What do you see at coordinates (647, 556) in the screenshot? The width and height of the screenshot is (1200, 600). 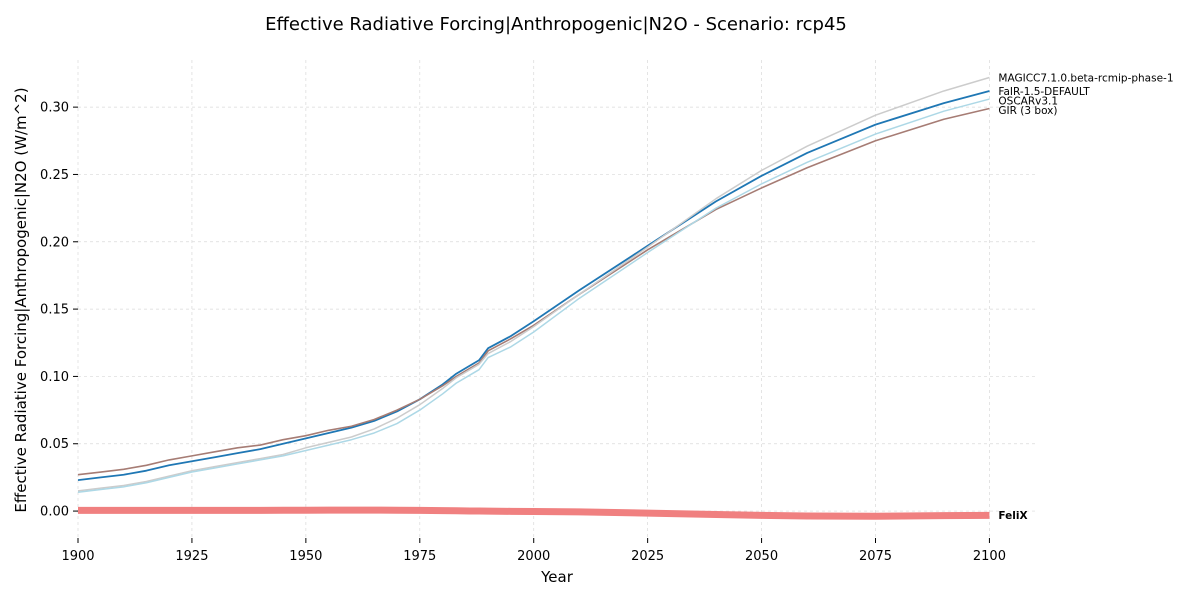 I see `x-tick-label: 2025` at bounding box center [647, 556].